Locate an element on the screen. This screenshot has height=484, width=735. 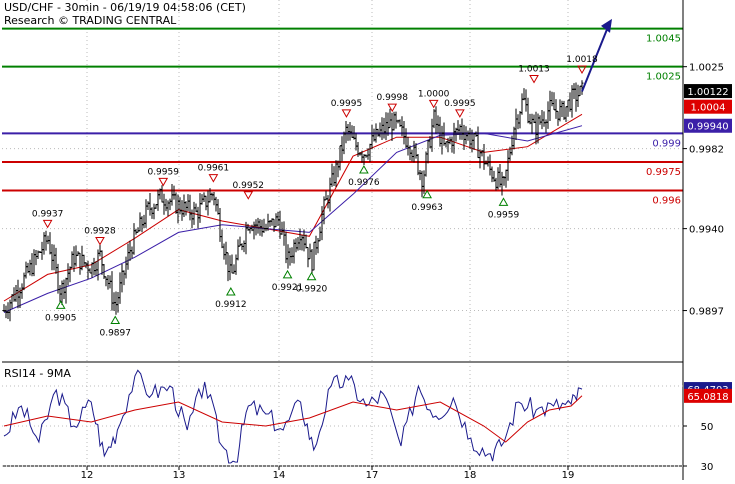
x-tick-label: 13 is located at coordinates (179, 475).